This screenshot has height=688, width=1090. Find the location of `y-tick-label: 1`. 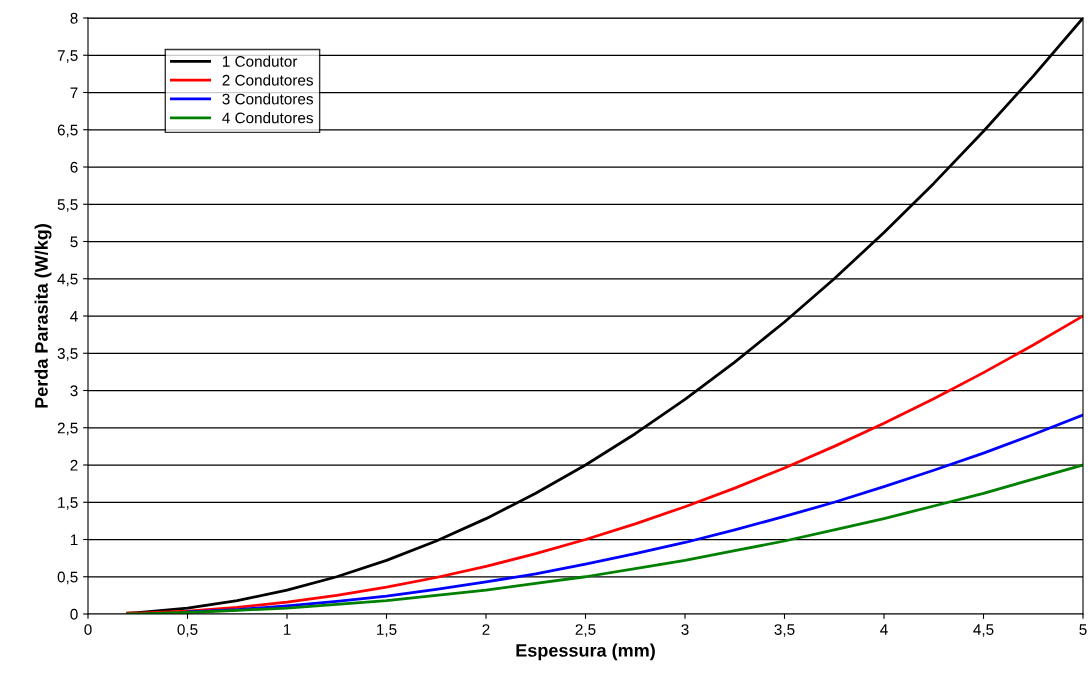

y-tick-label: 1 is located at coordinates (74, 540).